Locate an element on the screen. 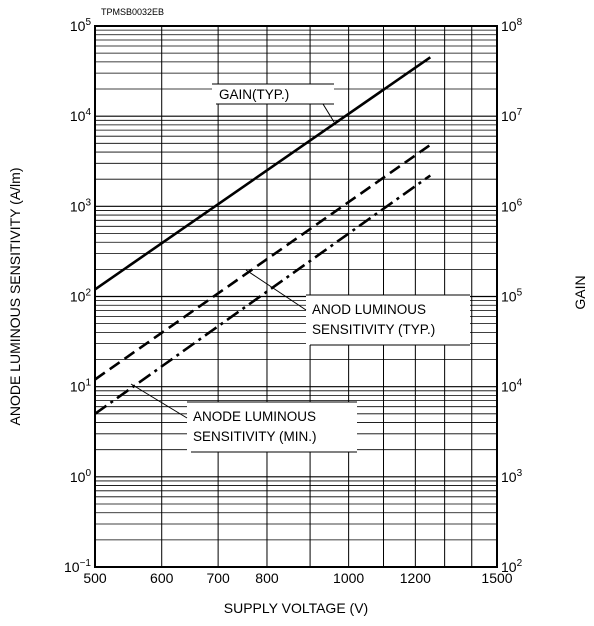 This screenshot has width=594, height=626. left-y-axis-label: ANODE LUMINOUS SENSITIVITY (A/lm) is located at coordinates (15, 297).